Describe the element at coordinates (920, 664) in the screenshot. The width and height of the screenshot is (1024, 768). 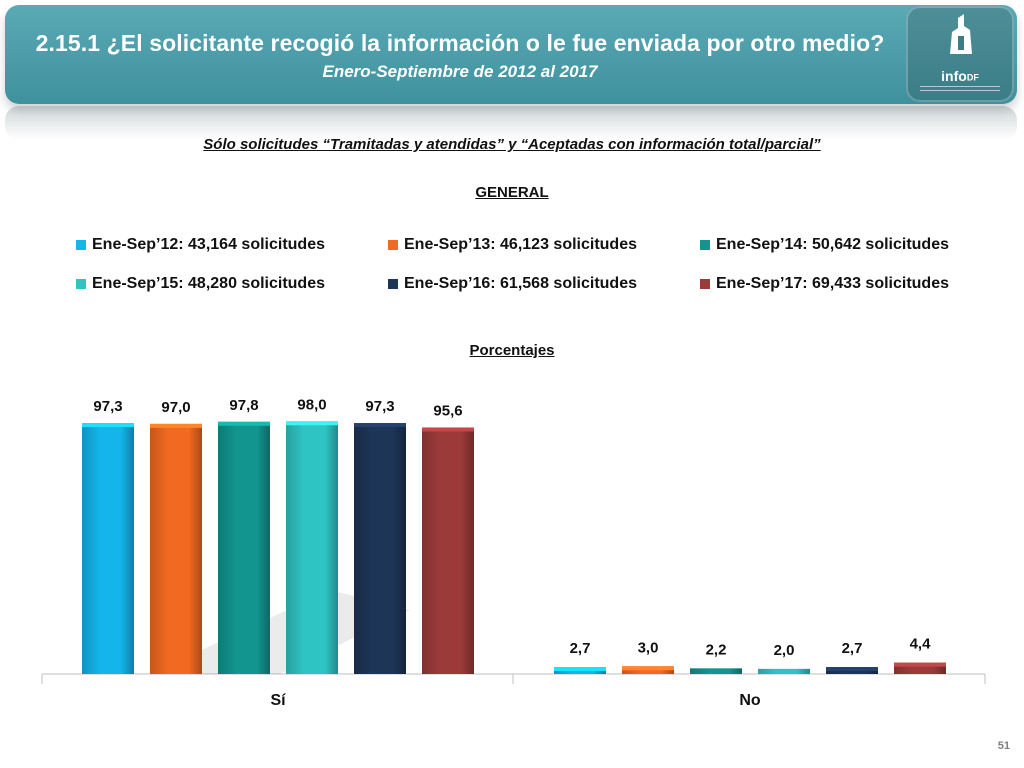
I see `bar-cap-No-2017` at that location.